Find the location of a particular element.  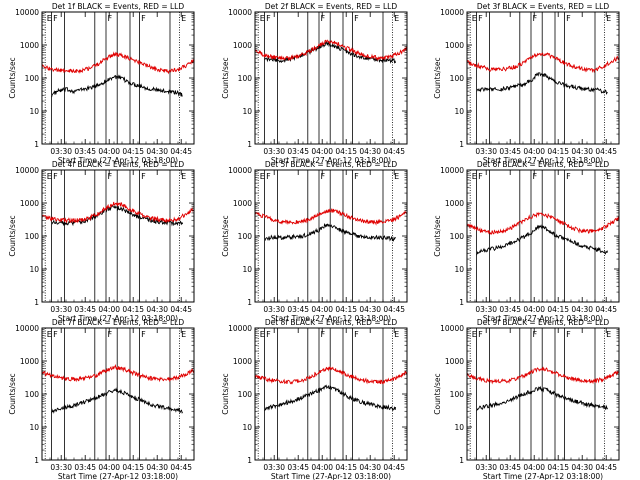

chart-title: Det 8f BLACK = Events, RED = LLD is located at coordinates (331, 322).